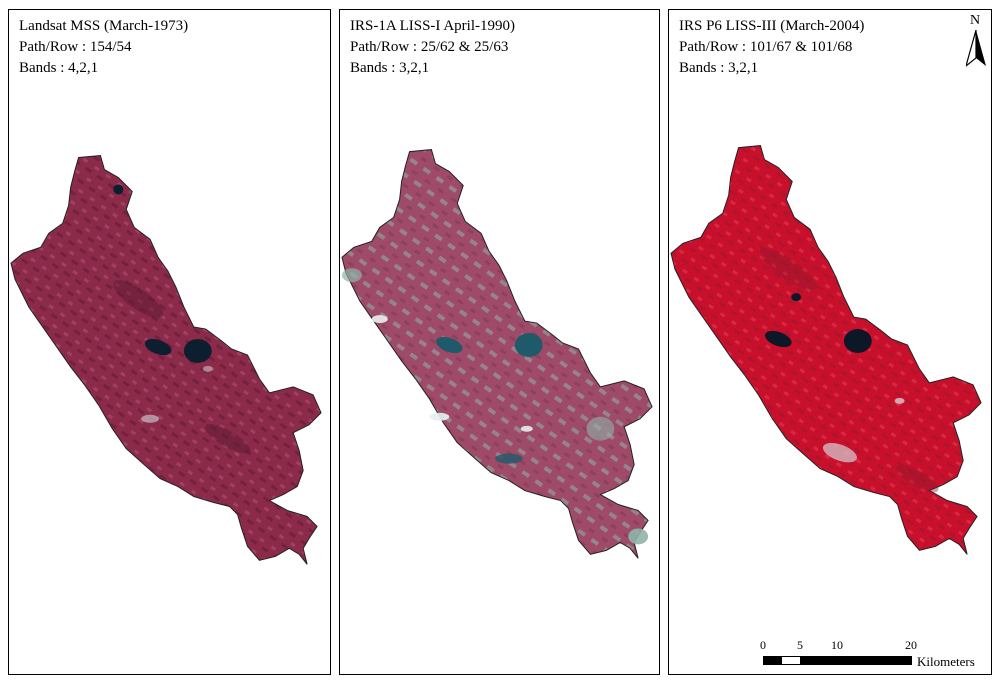  I want to click on scale-tick-10: 10, so click(837, 645).